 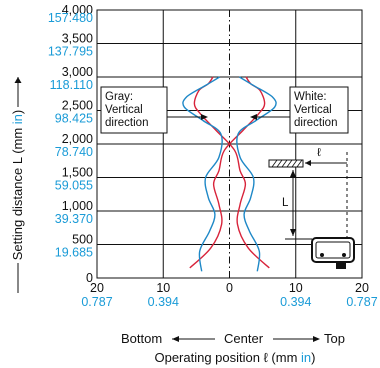 What do you see at coordinates (313, 357) in the screenshot?
I see `x-axis-title-suffix: )` at bounding box center [313, 357].